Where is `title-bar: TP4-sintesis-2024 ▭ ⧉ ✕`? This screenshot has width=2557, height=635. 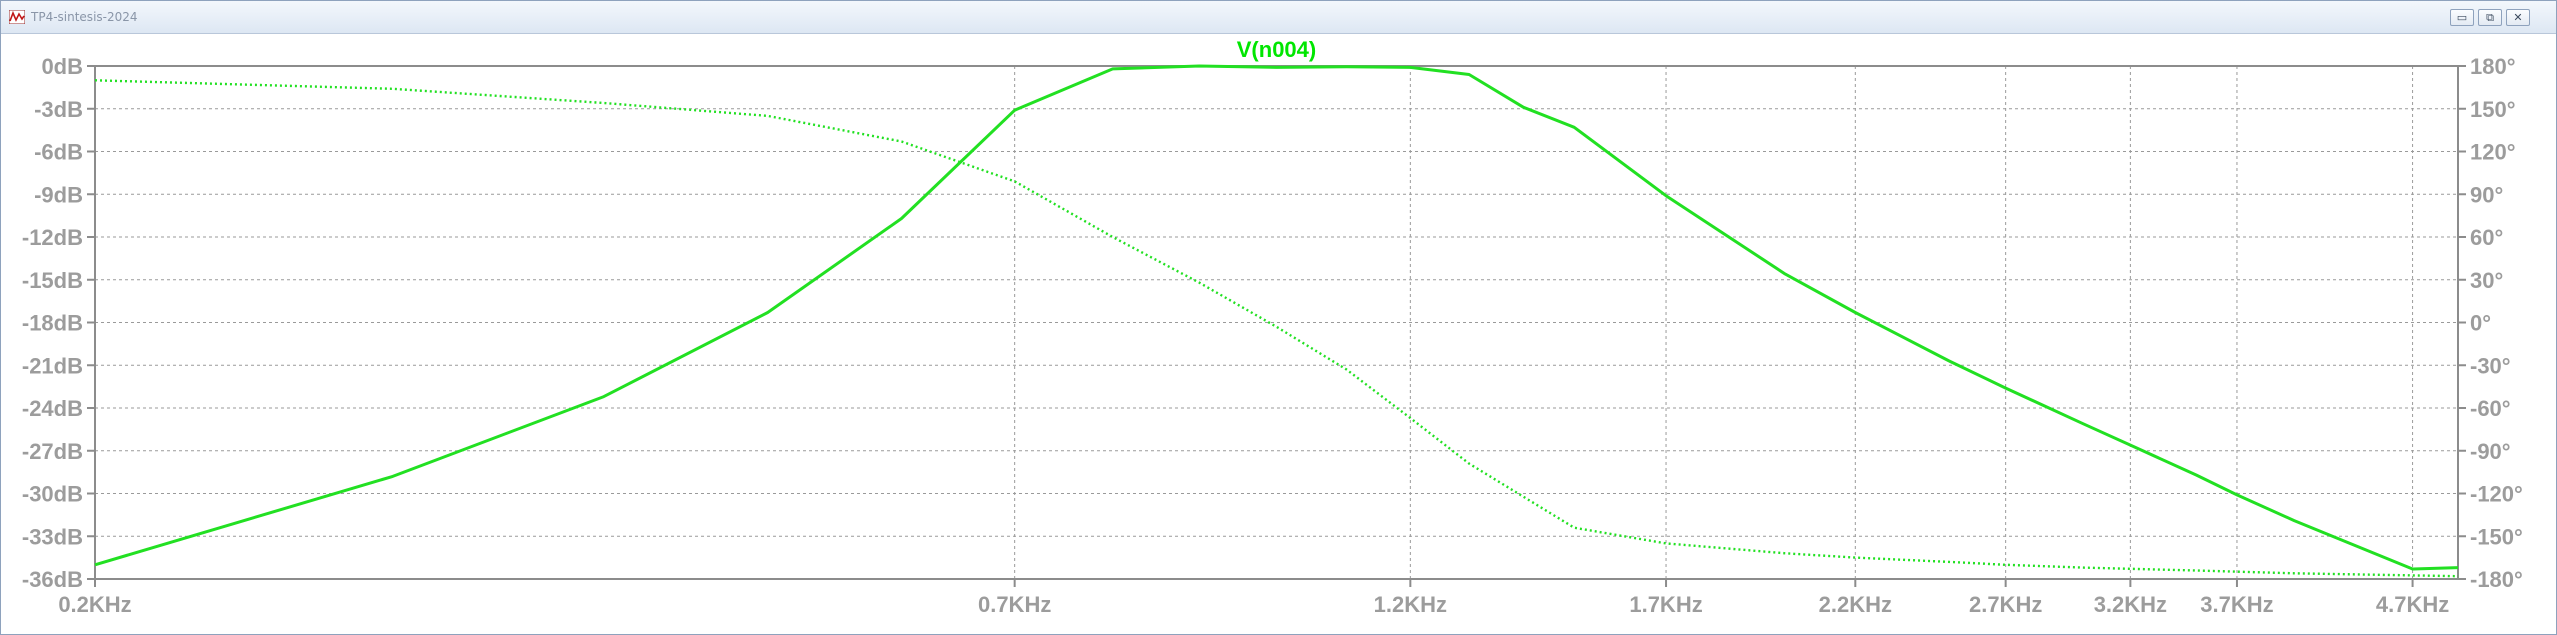 title-bar: TP4-sintesis-2024 ▭ ⧉ ✕ is located at coordinates (1278, 17).